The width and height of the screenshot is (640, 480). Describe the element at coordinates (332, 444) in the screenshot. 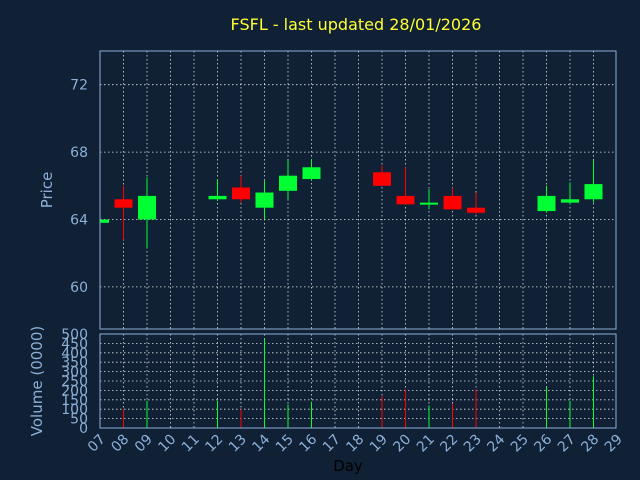

I see `x-tick-label: 17` at that location.